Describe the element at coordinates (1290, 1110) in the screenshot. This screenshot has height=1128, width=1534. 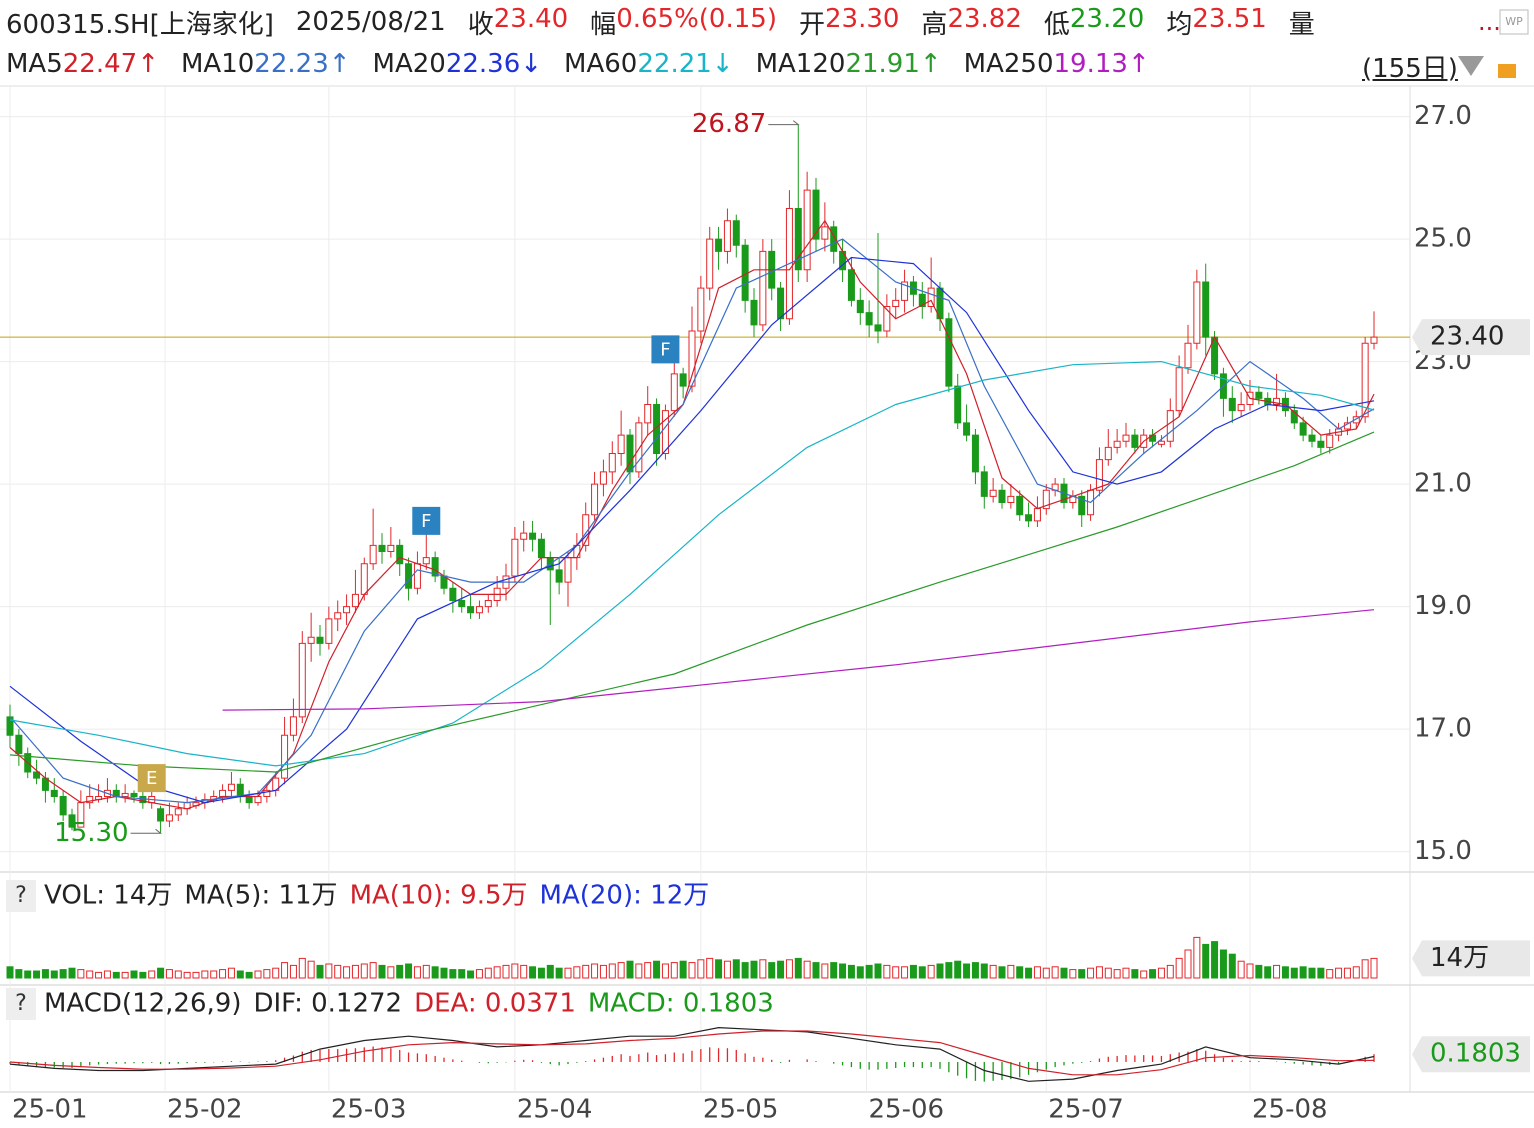
I see `x-tick-label: 25-08` at that location.